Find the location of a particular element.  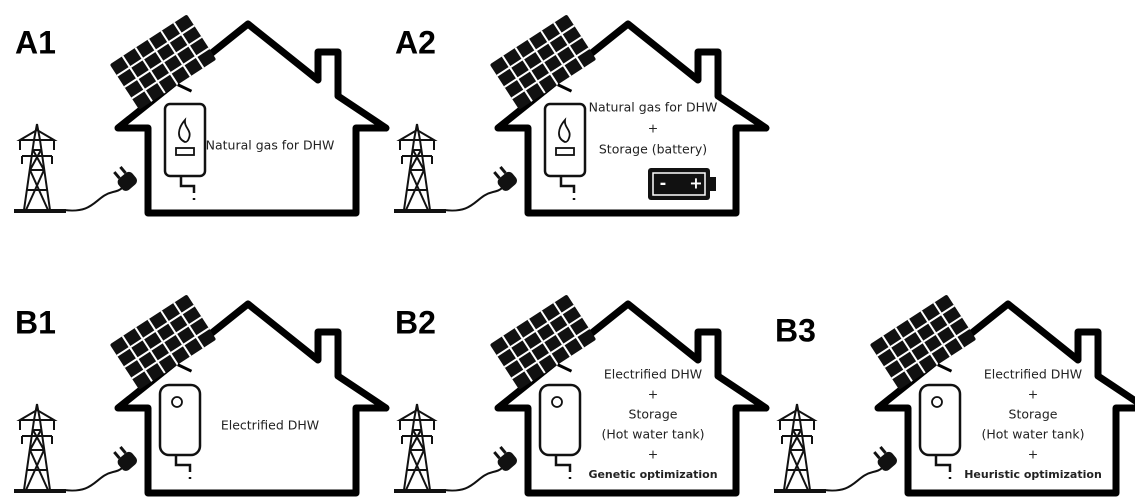

battery-sign: + is located at coordinates (695, 183).